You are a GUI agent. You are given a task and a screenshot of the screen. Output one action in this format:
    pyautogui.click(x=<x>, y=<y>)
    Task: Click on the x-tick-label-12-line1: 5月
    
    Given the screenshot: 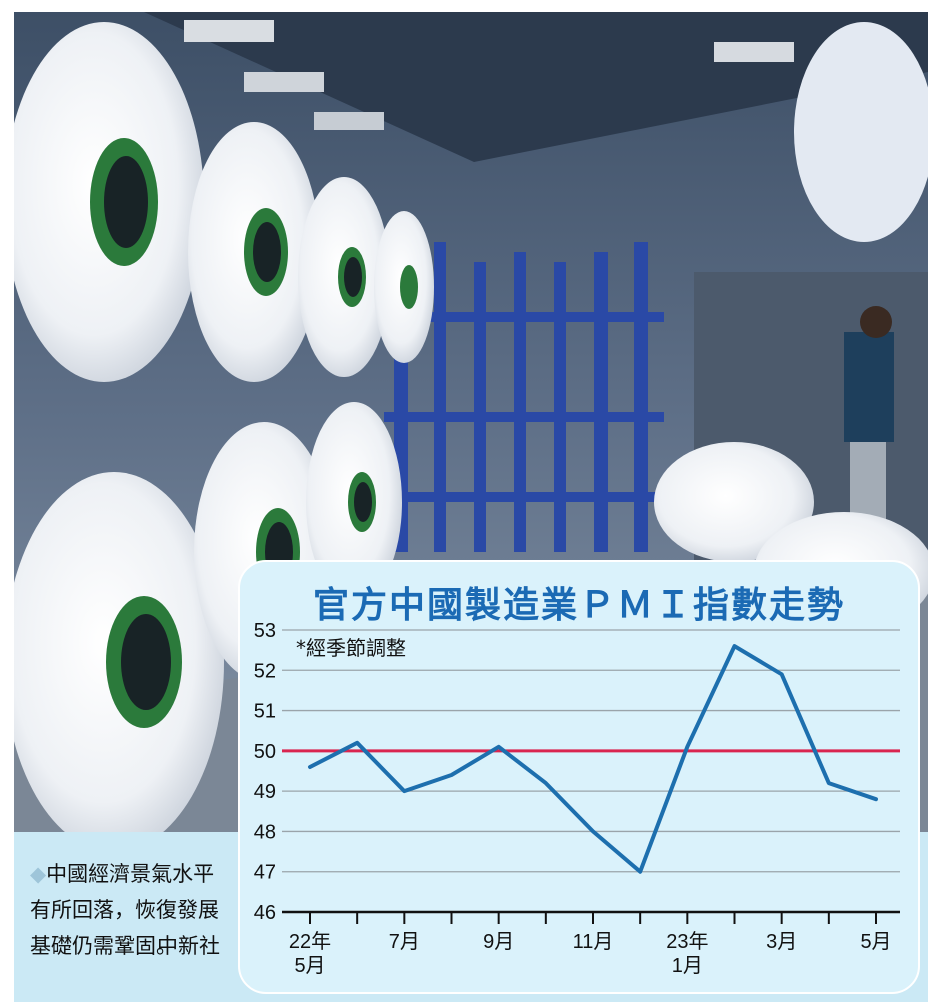 What is the action you would take?
    pyautogui.click(x=875, y=942)
    